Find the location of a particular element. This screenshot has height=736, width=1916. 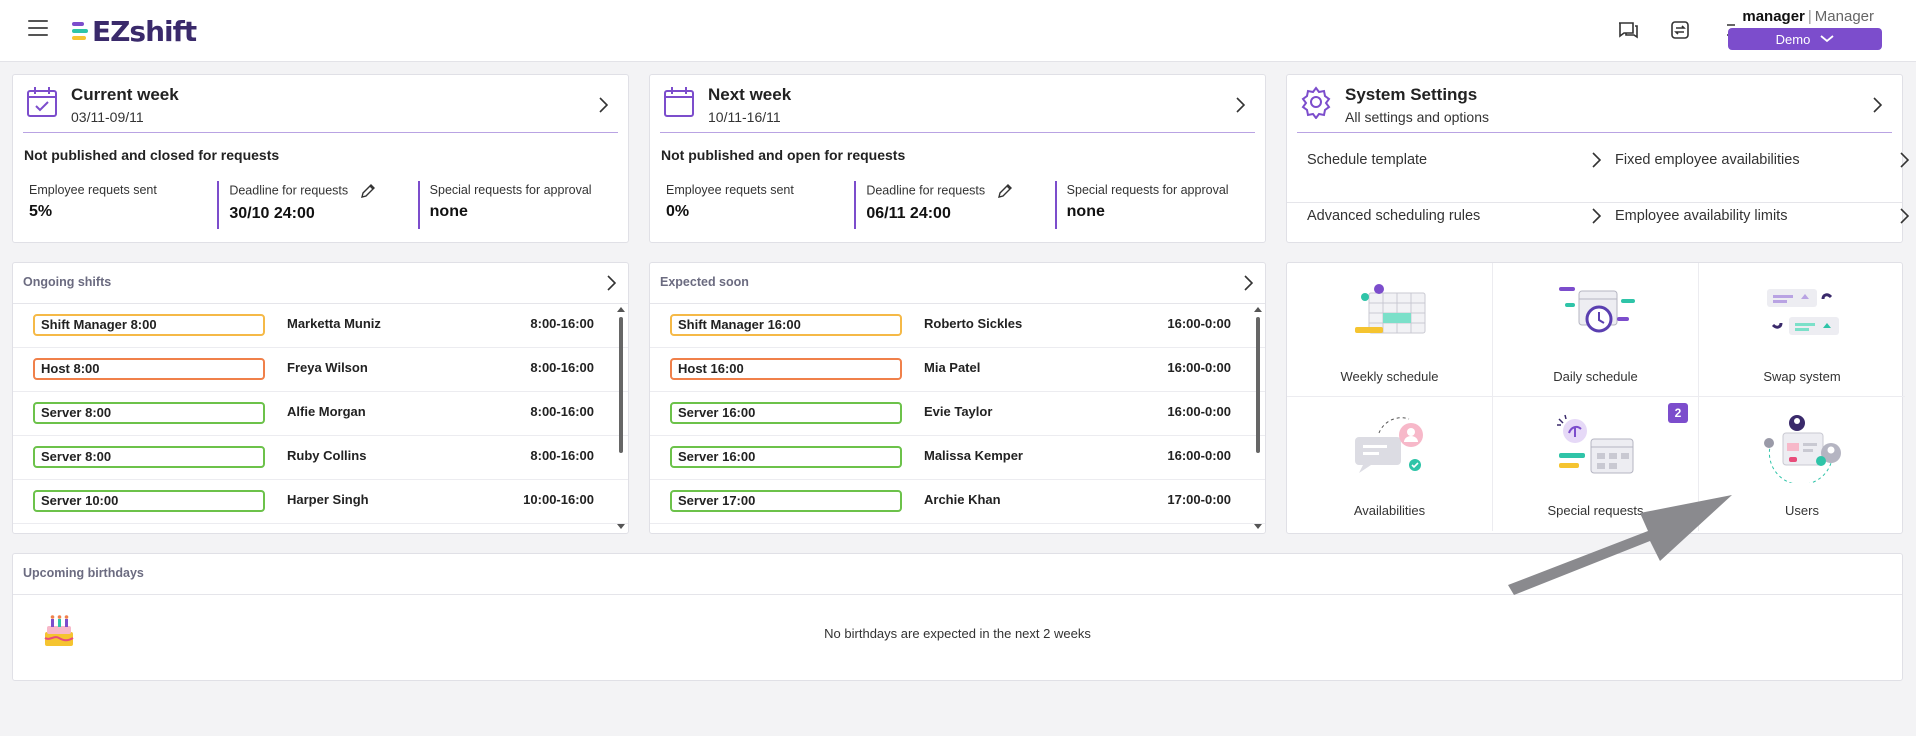

shift-row: Host 16:00 Mia Patel 16:00-0:00 is located at coordinates (957, 370).